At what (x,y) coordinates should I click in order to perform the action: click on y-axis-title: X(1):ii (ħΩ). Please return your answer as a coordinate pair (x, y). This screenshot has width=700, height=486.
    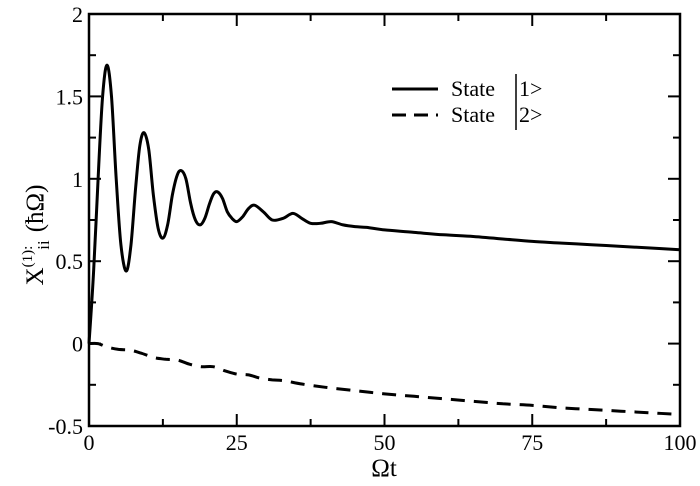
    Looking at the image, I should click on (36, 235).